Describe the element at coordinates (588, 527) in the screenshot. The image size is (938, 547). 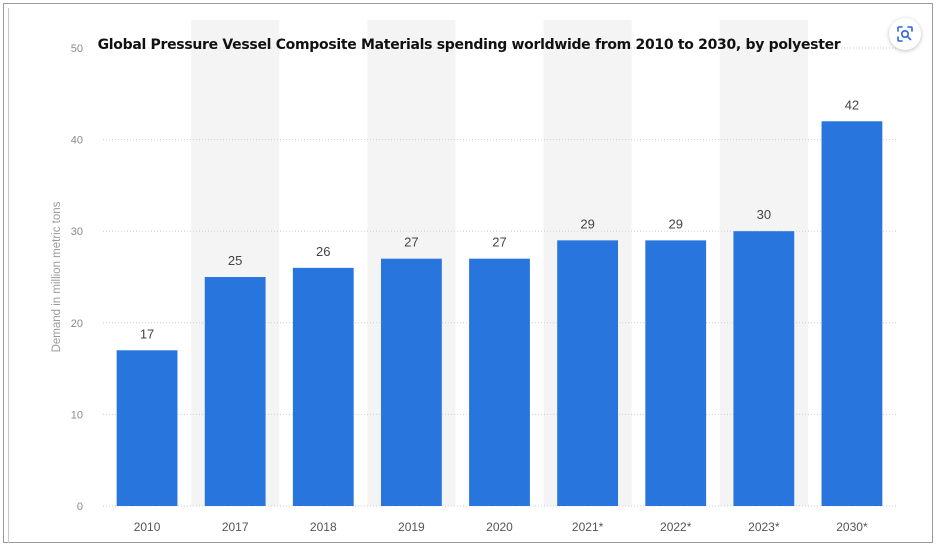
I see `x-tick-label: 2021*` at that location.